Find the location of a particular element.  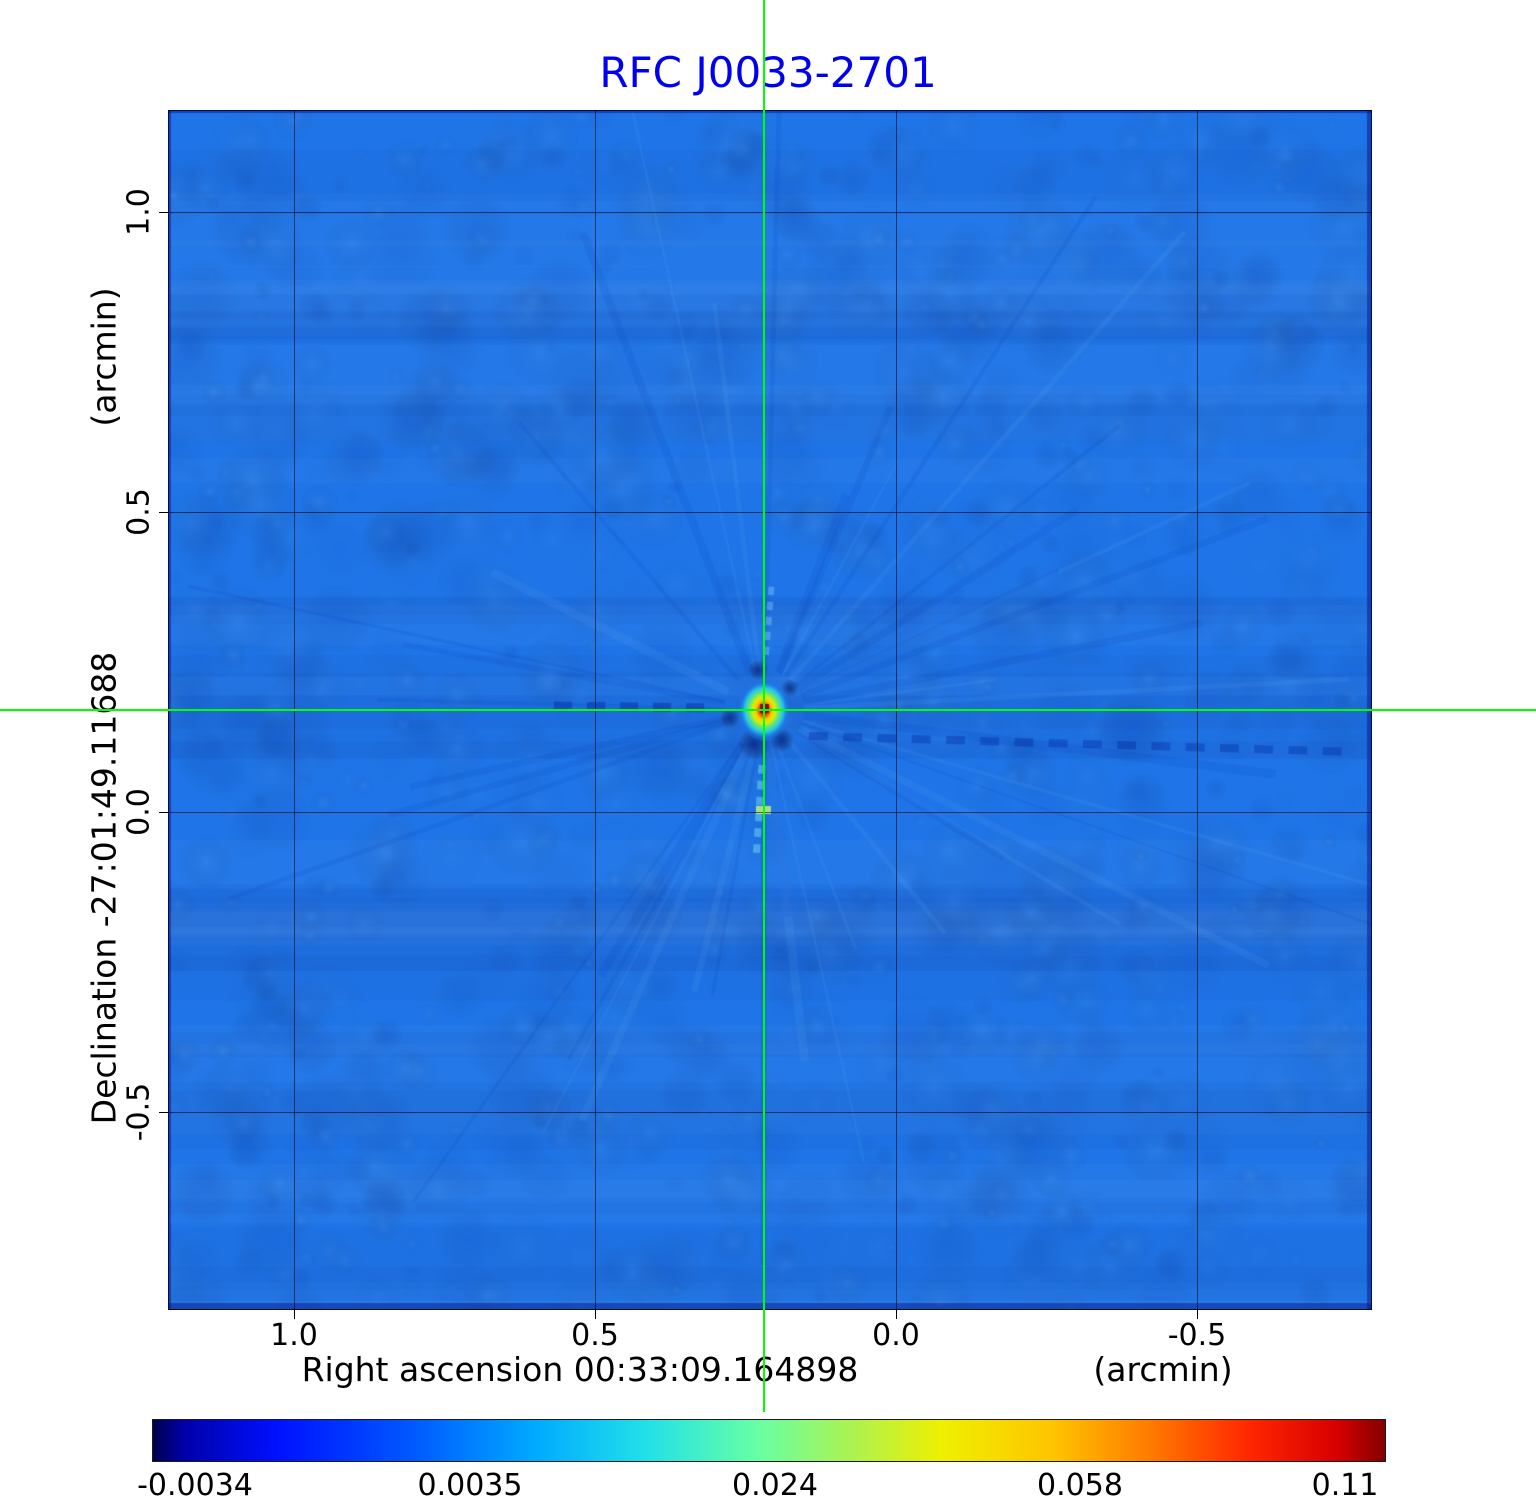

y-tick-label-3: 0.0 is located at coordinates (139, 812).